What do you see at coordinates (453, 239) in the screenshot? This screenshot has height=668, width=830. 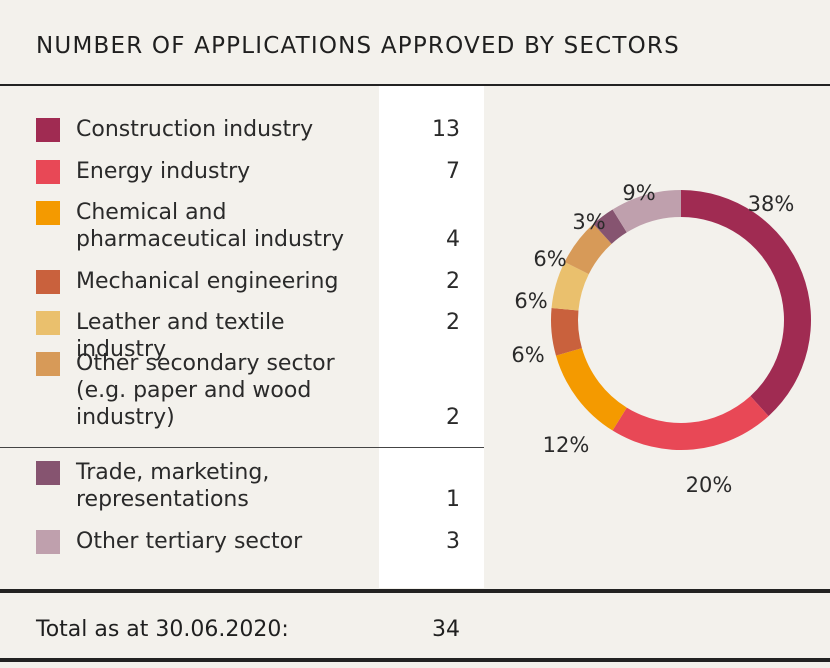 I see `legend-value: 4` at bounding box center [453, 239].